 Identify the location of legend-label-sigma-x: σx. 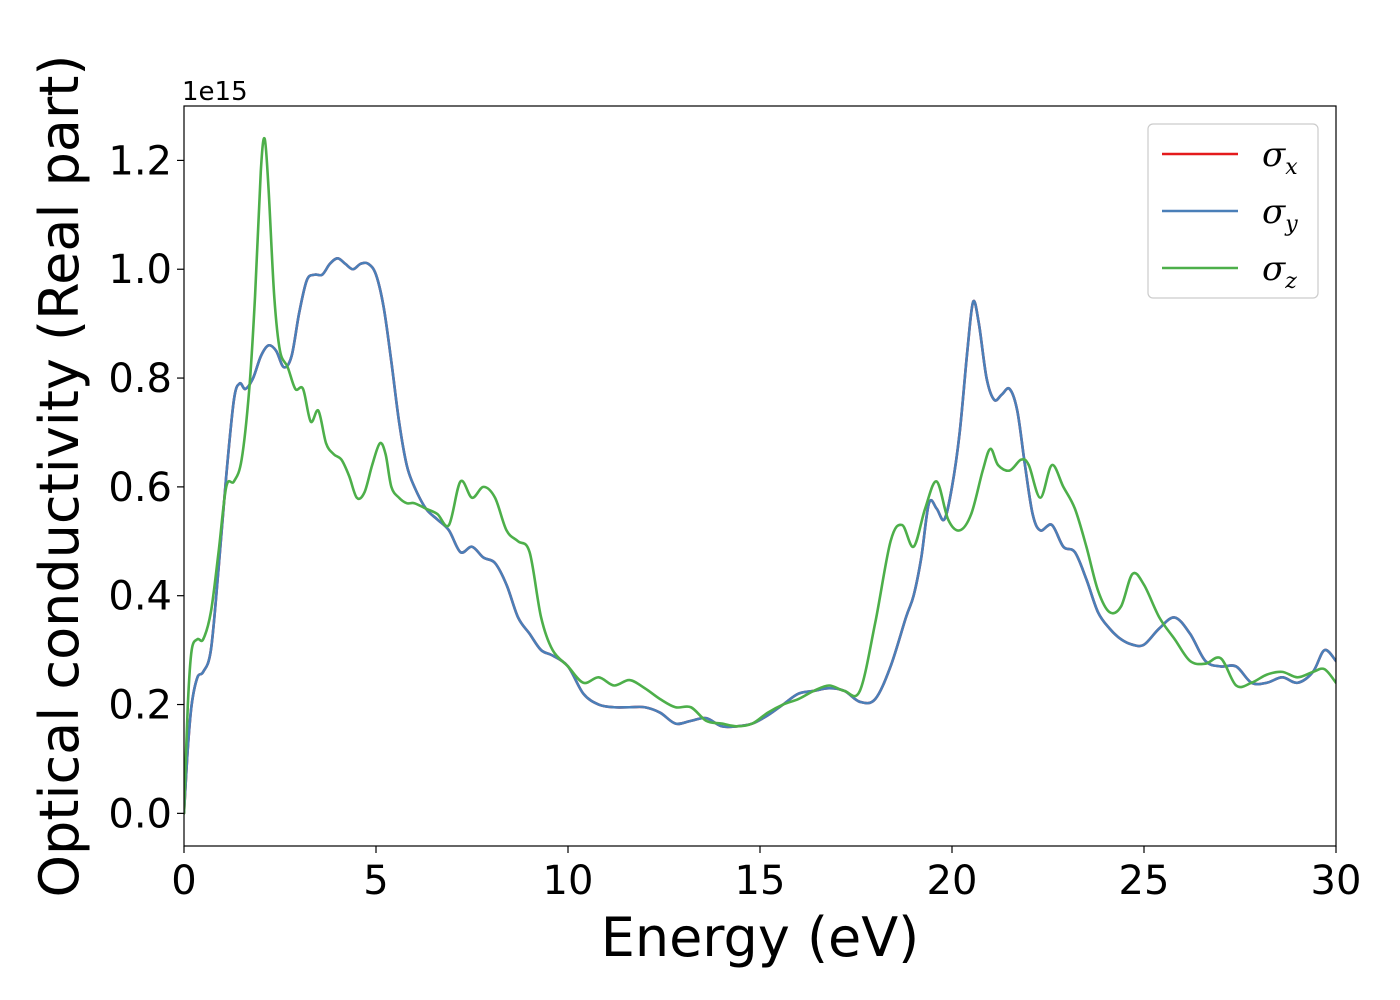
(1280, 157).